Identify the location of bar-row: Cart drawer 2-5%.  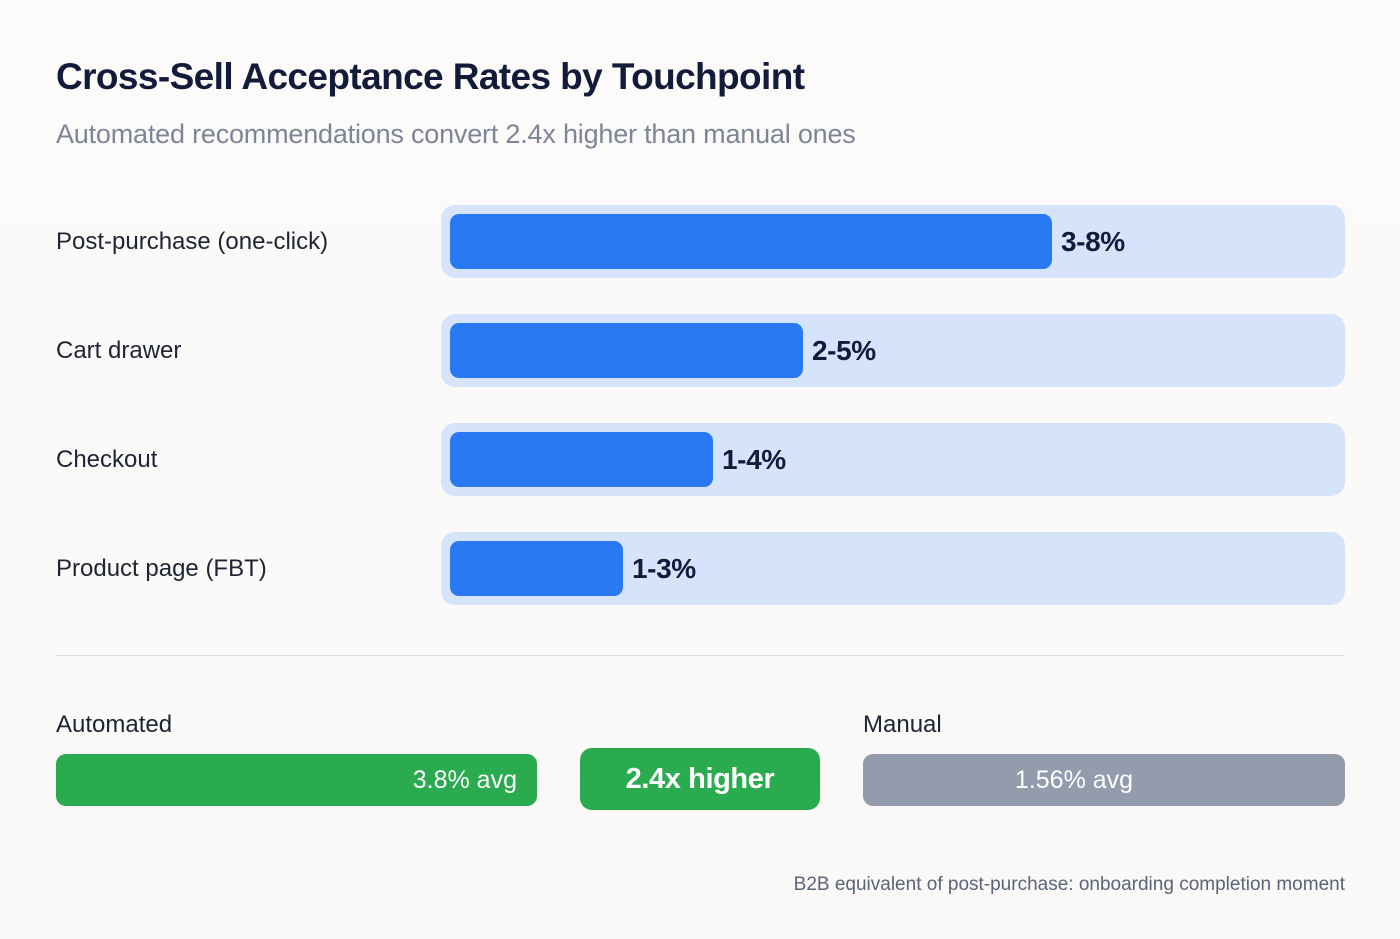
(700, 350).